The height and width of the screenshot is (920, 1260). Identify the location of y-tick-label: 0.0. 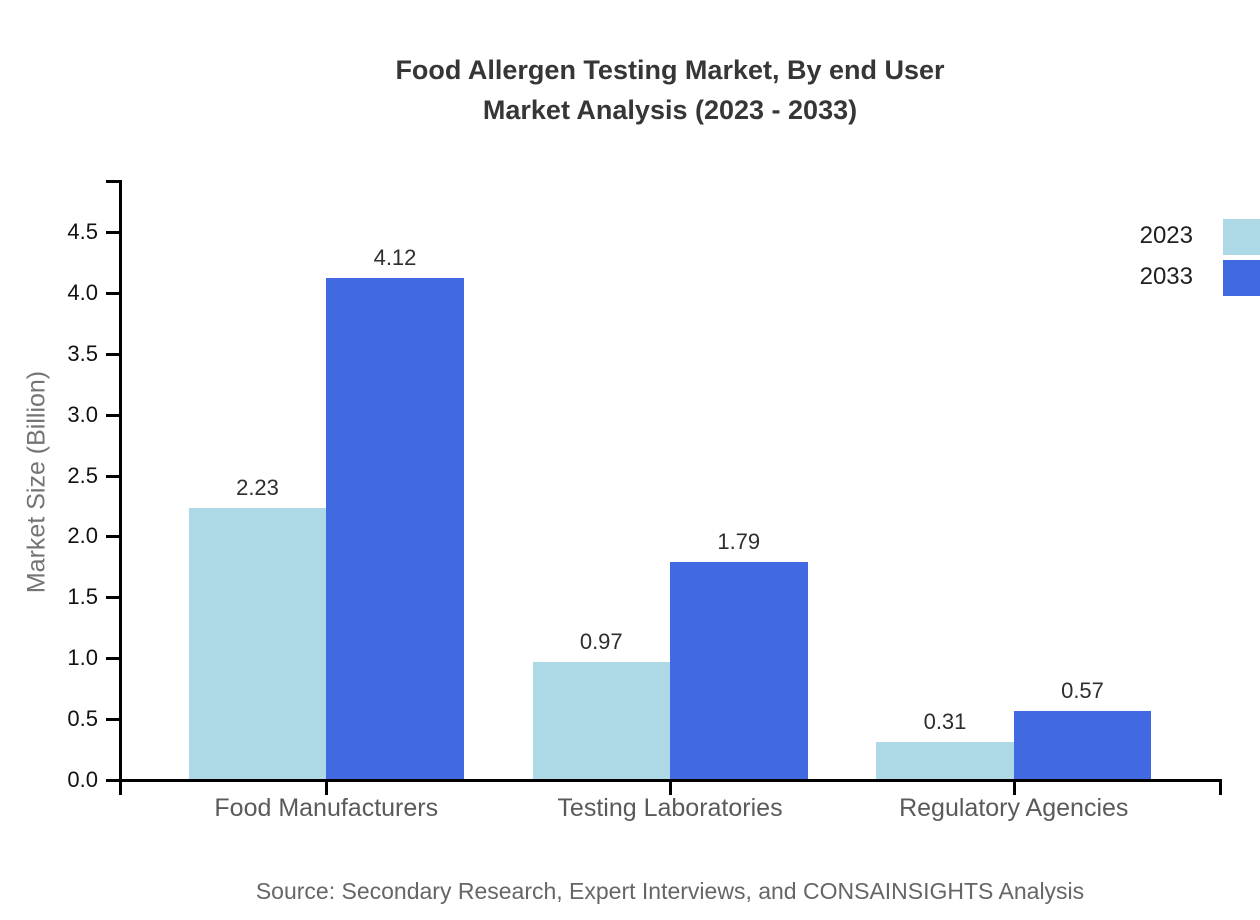
(82, 779).